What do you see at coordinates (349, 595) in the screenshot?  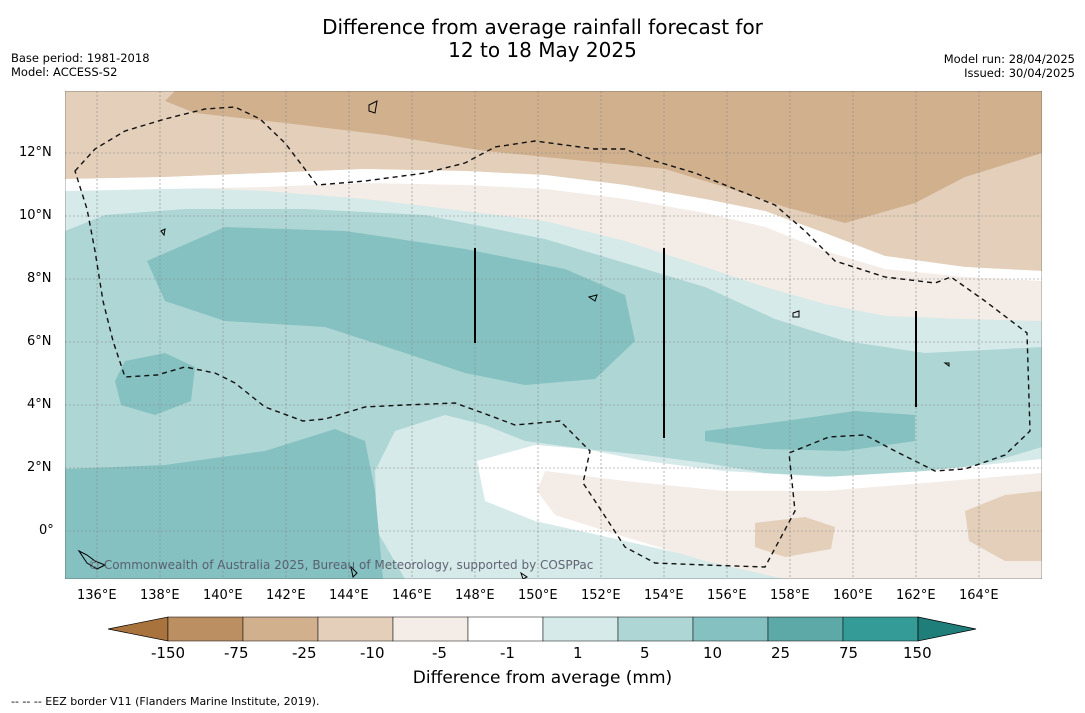 I see `lon-label: 144°E` at bounding box center [349, 595].